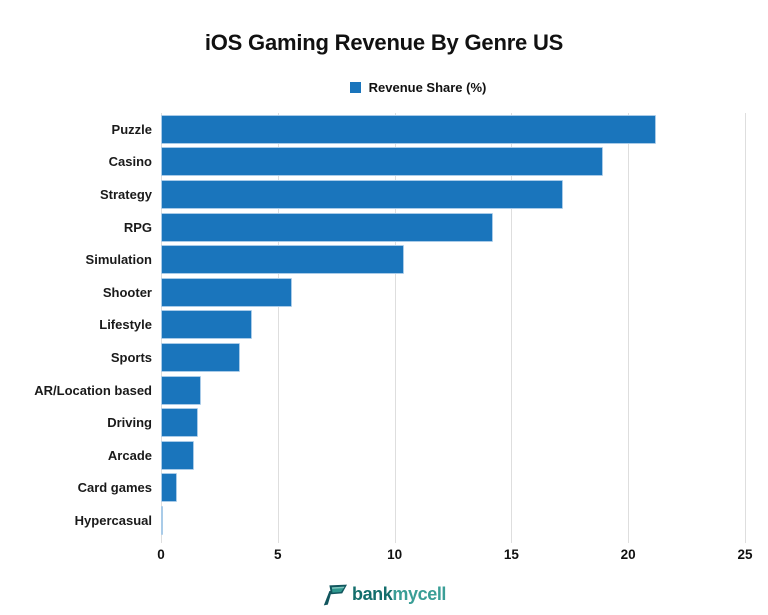 This screenshot has height=615, width=768. I want to click on bar-hypercasual, so click(162, 520).